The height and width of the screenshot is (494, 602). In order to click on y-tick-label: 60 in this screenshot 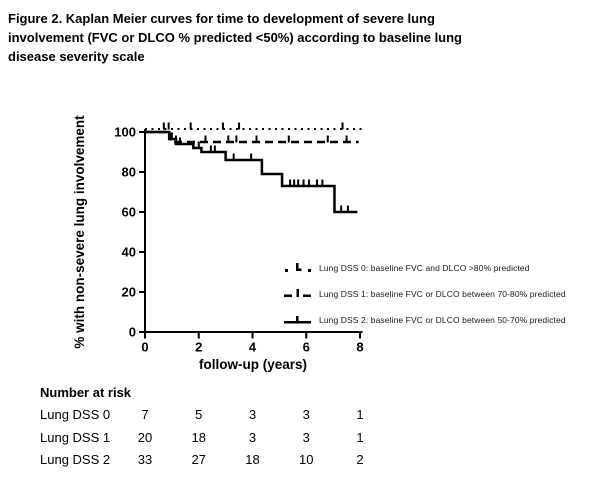, I will do `click(129, 212)`.